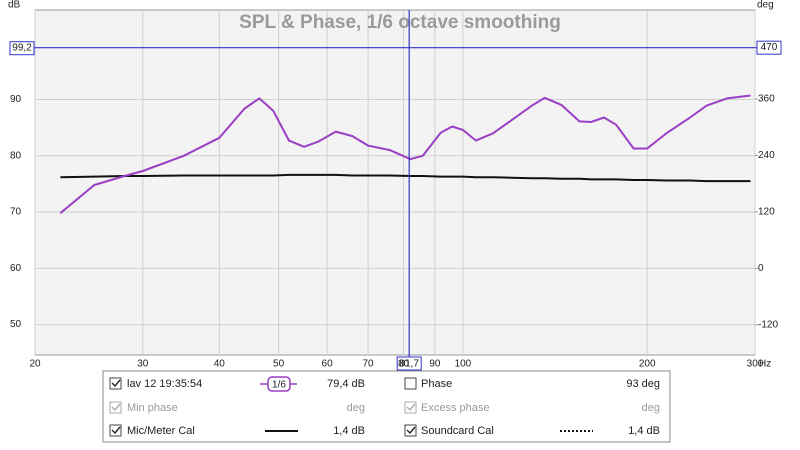  What do you see at coordinates (16, 99) in the screenshot?
I see `y-tick-label: 90` at bounding box center [16, 99].